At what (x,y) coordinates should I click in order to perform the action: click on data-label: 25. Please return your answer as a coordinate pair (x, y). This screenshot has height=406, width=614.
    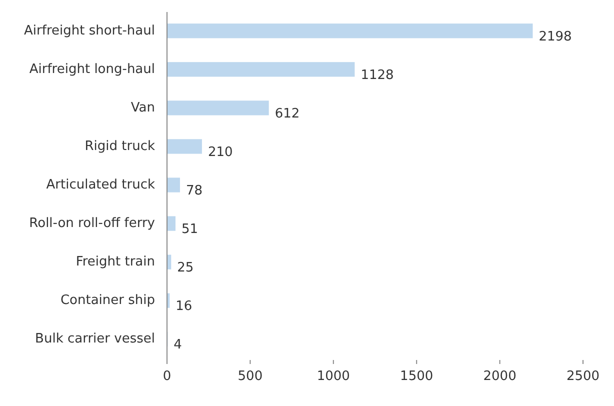
    Looking at the image, I should click on (185, 268).